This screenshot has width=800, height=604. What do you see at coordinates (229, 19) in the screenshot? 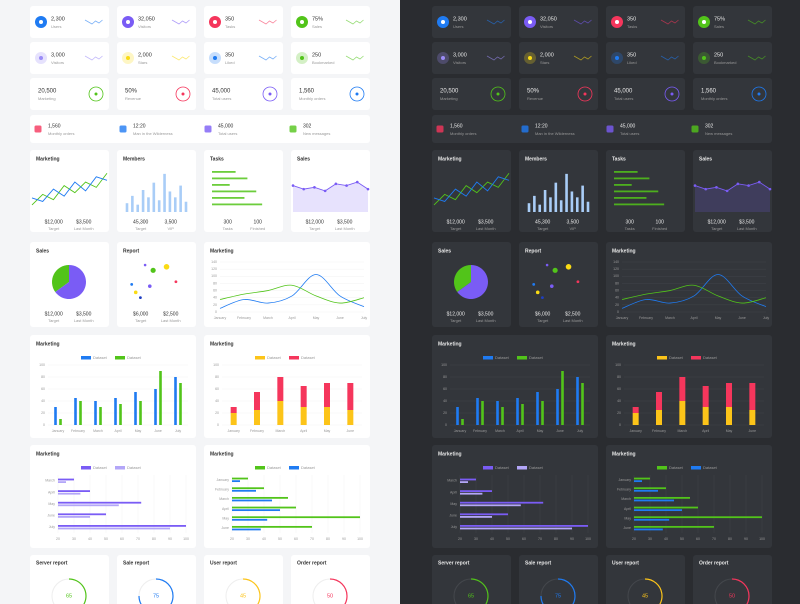
I see `stat-value: 350` at bounding box center [229, 19].